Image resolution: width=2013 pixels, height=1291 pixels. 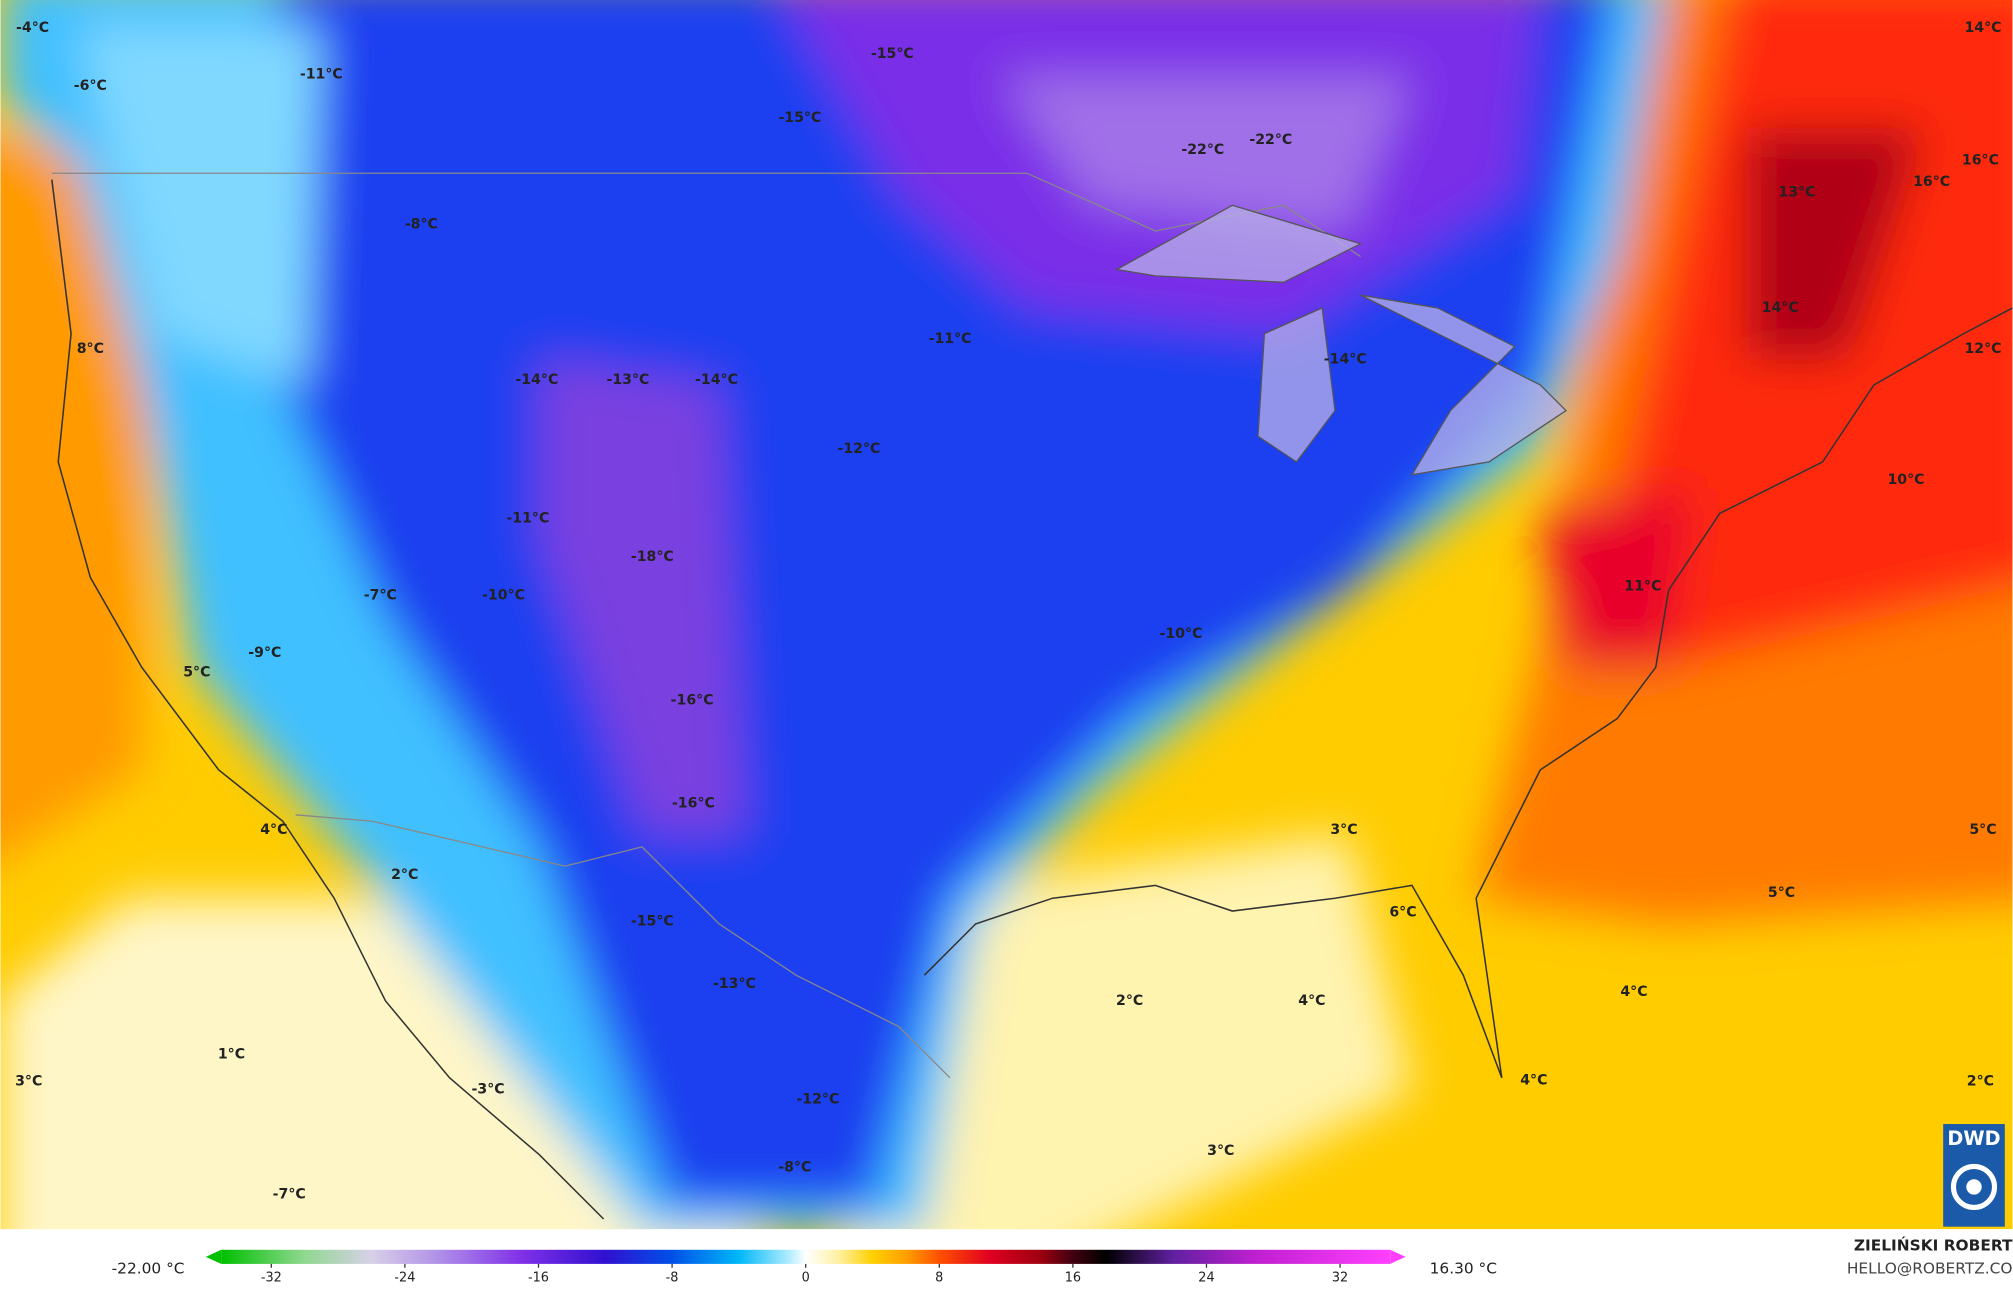 I want to click on colorbar-min-arrow, so click(x=213, y=1256).